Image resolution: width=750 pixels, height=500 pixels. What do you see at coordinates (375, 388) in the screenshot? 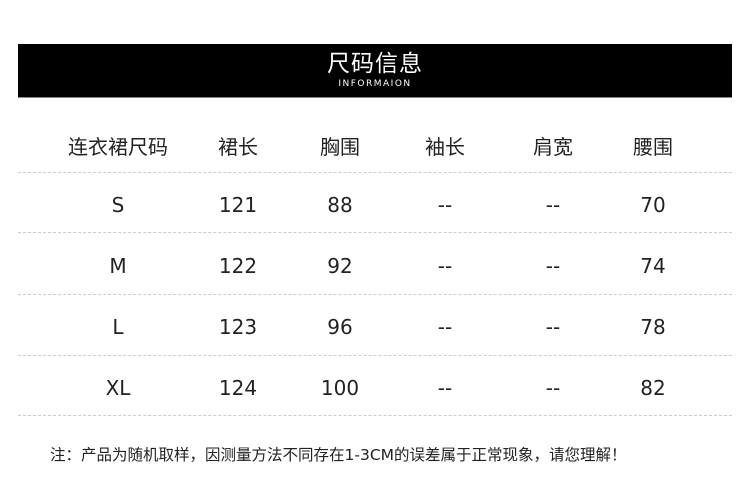
I see `table-row: XL 124 100 -- -- 82` at bounding box center [375, 388].